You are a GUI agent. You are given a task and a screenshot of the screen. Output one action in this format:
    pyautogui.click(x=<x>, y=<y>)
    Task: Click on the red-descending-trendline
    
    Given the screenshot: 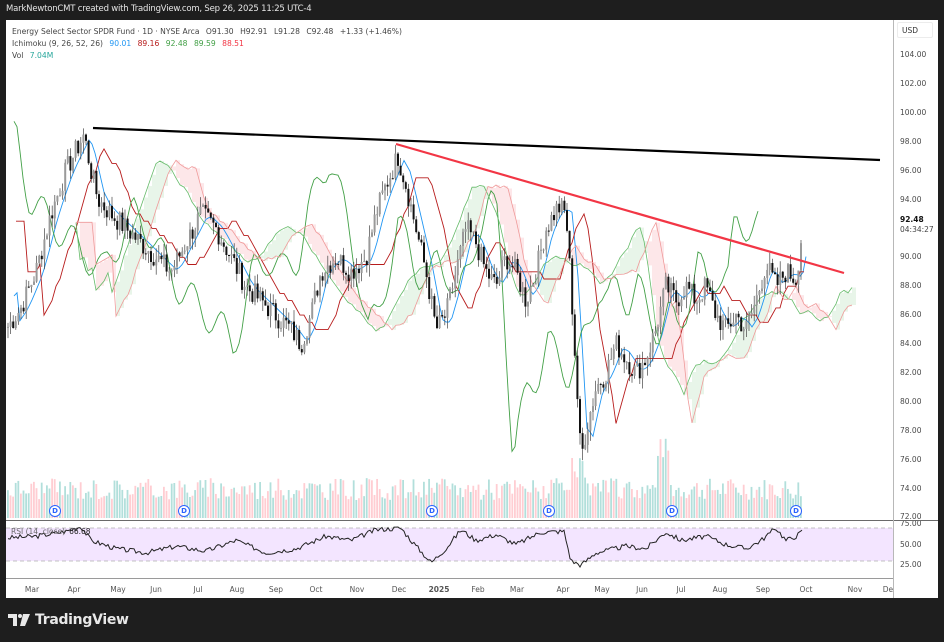 What is the action you would take?
    pyautogui.click(x=620, y=208)
    